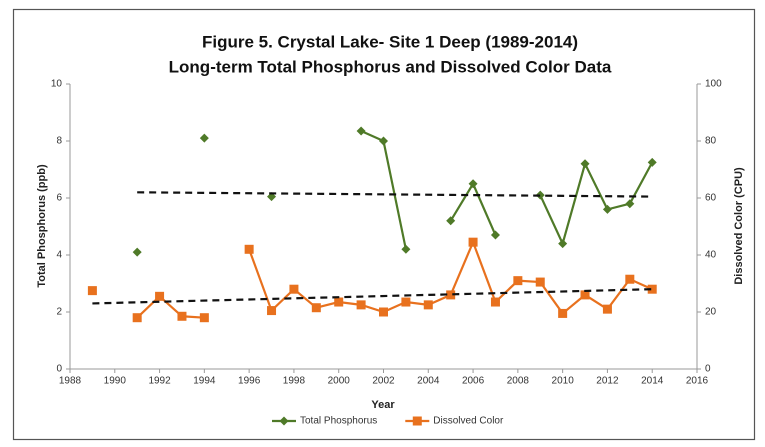  I want to click on y-tick-label: 8, so click(59, 141).